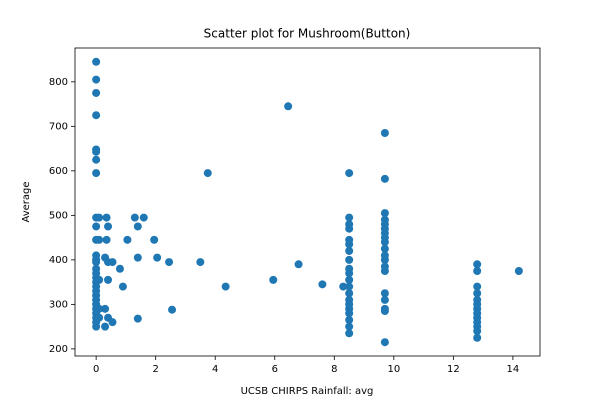 The height and width of the screenshot is (404, 600). Describe the element at coordinates (307, 34) in the screenshot. I see `chart-title: Scatter plot for Mushroom(Button)` at that location.